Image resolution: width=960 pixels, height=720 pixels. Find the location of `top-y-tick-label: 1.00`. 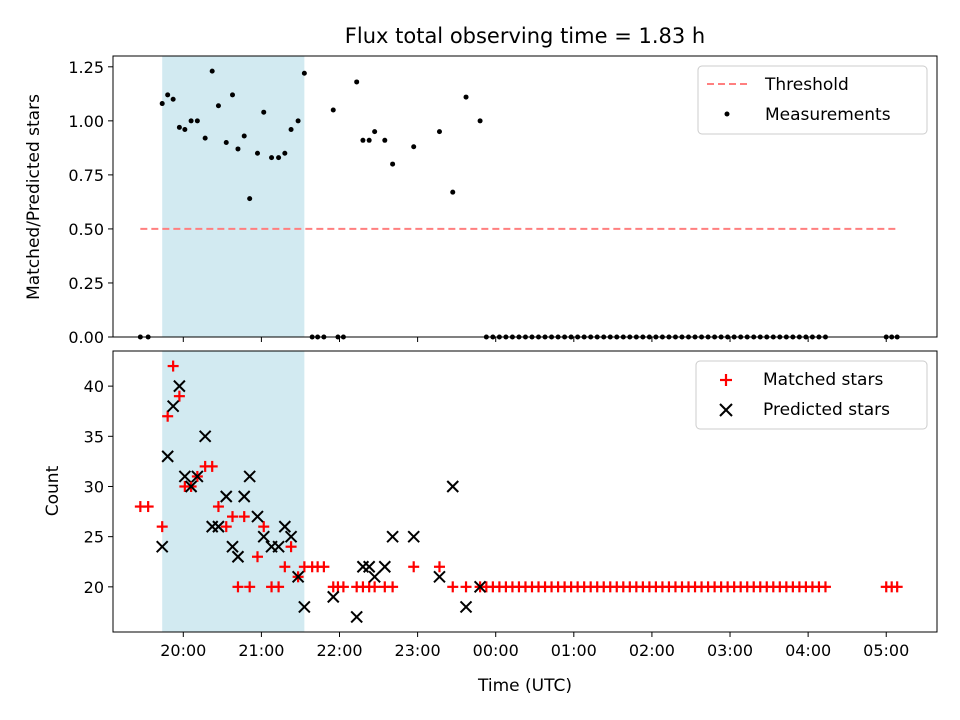

top-y-tick-label: 1.00 is located at coordinates (86, 121).